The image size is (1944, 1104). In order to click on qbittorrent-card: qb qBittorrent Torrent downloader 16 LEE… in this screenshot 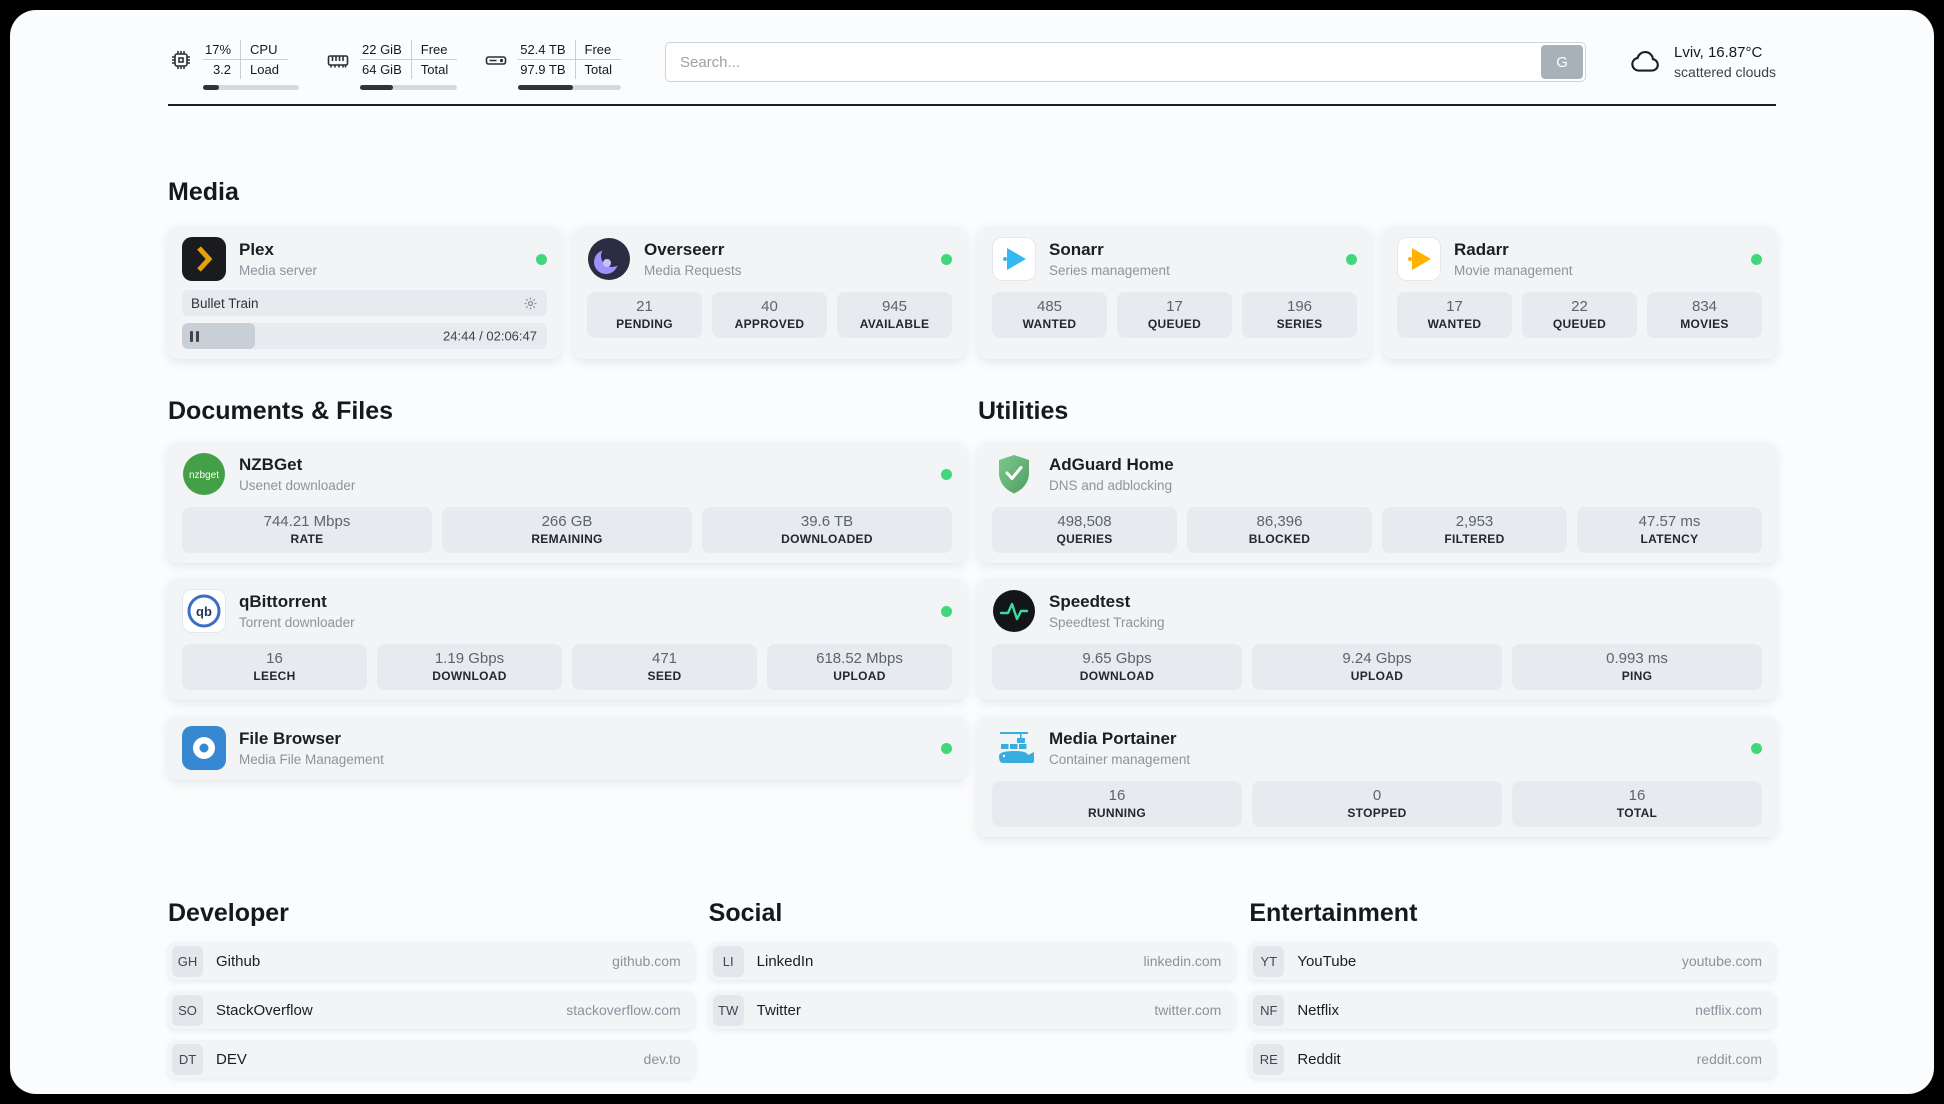, I will do `click(567, 639)`.